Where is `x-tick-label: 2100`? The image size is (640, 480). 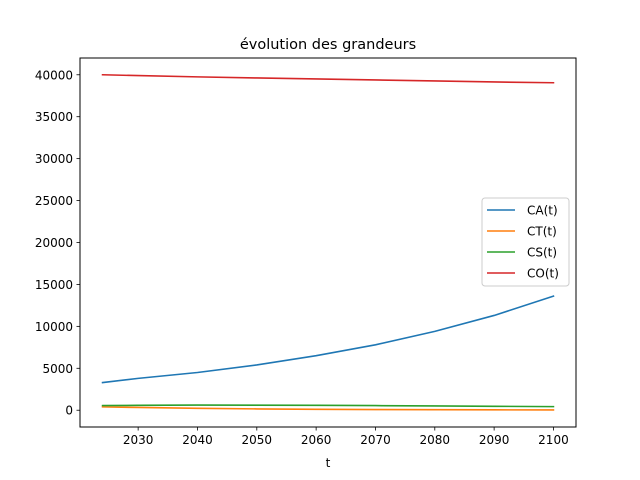
x-tick-label: 2100 is located at coordinates (553, 440).